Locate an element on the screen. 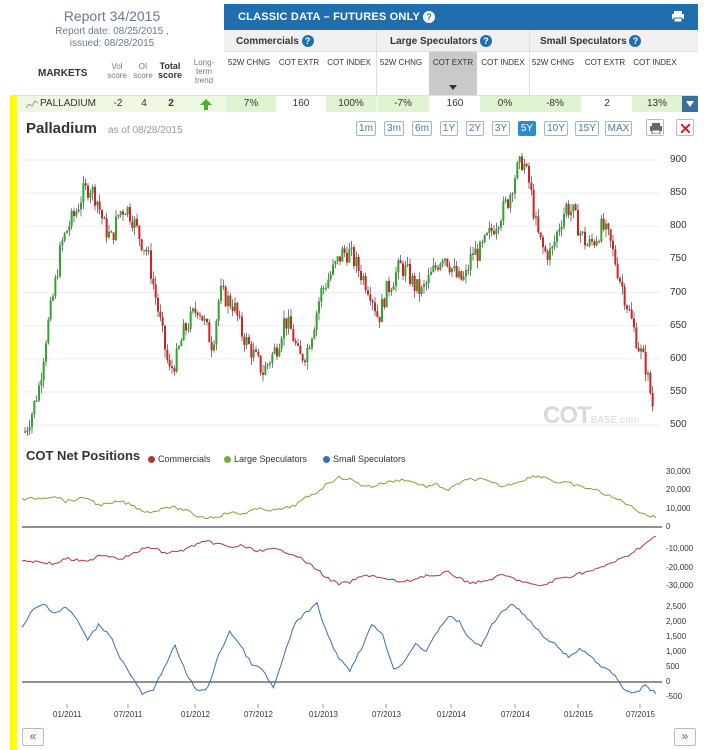 This screenshot has height=750, width=704. group-small-speculators: Small Speculators ? is located at coordinates (591, 41).